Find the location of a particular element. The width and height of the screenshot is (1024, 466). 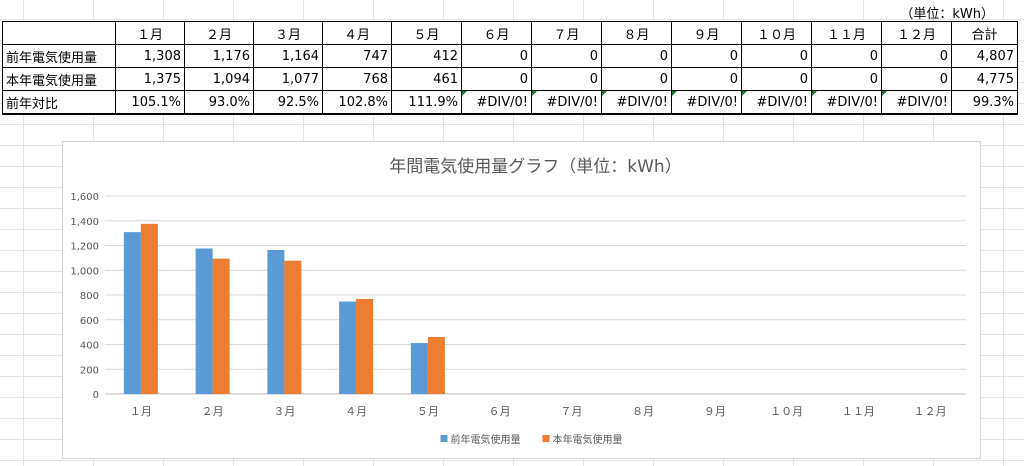

x-tick-label: １２月 is located at coordinates (930, 411).